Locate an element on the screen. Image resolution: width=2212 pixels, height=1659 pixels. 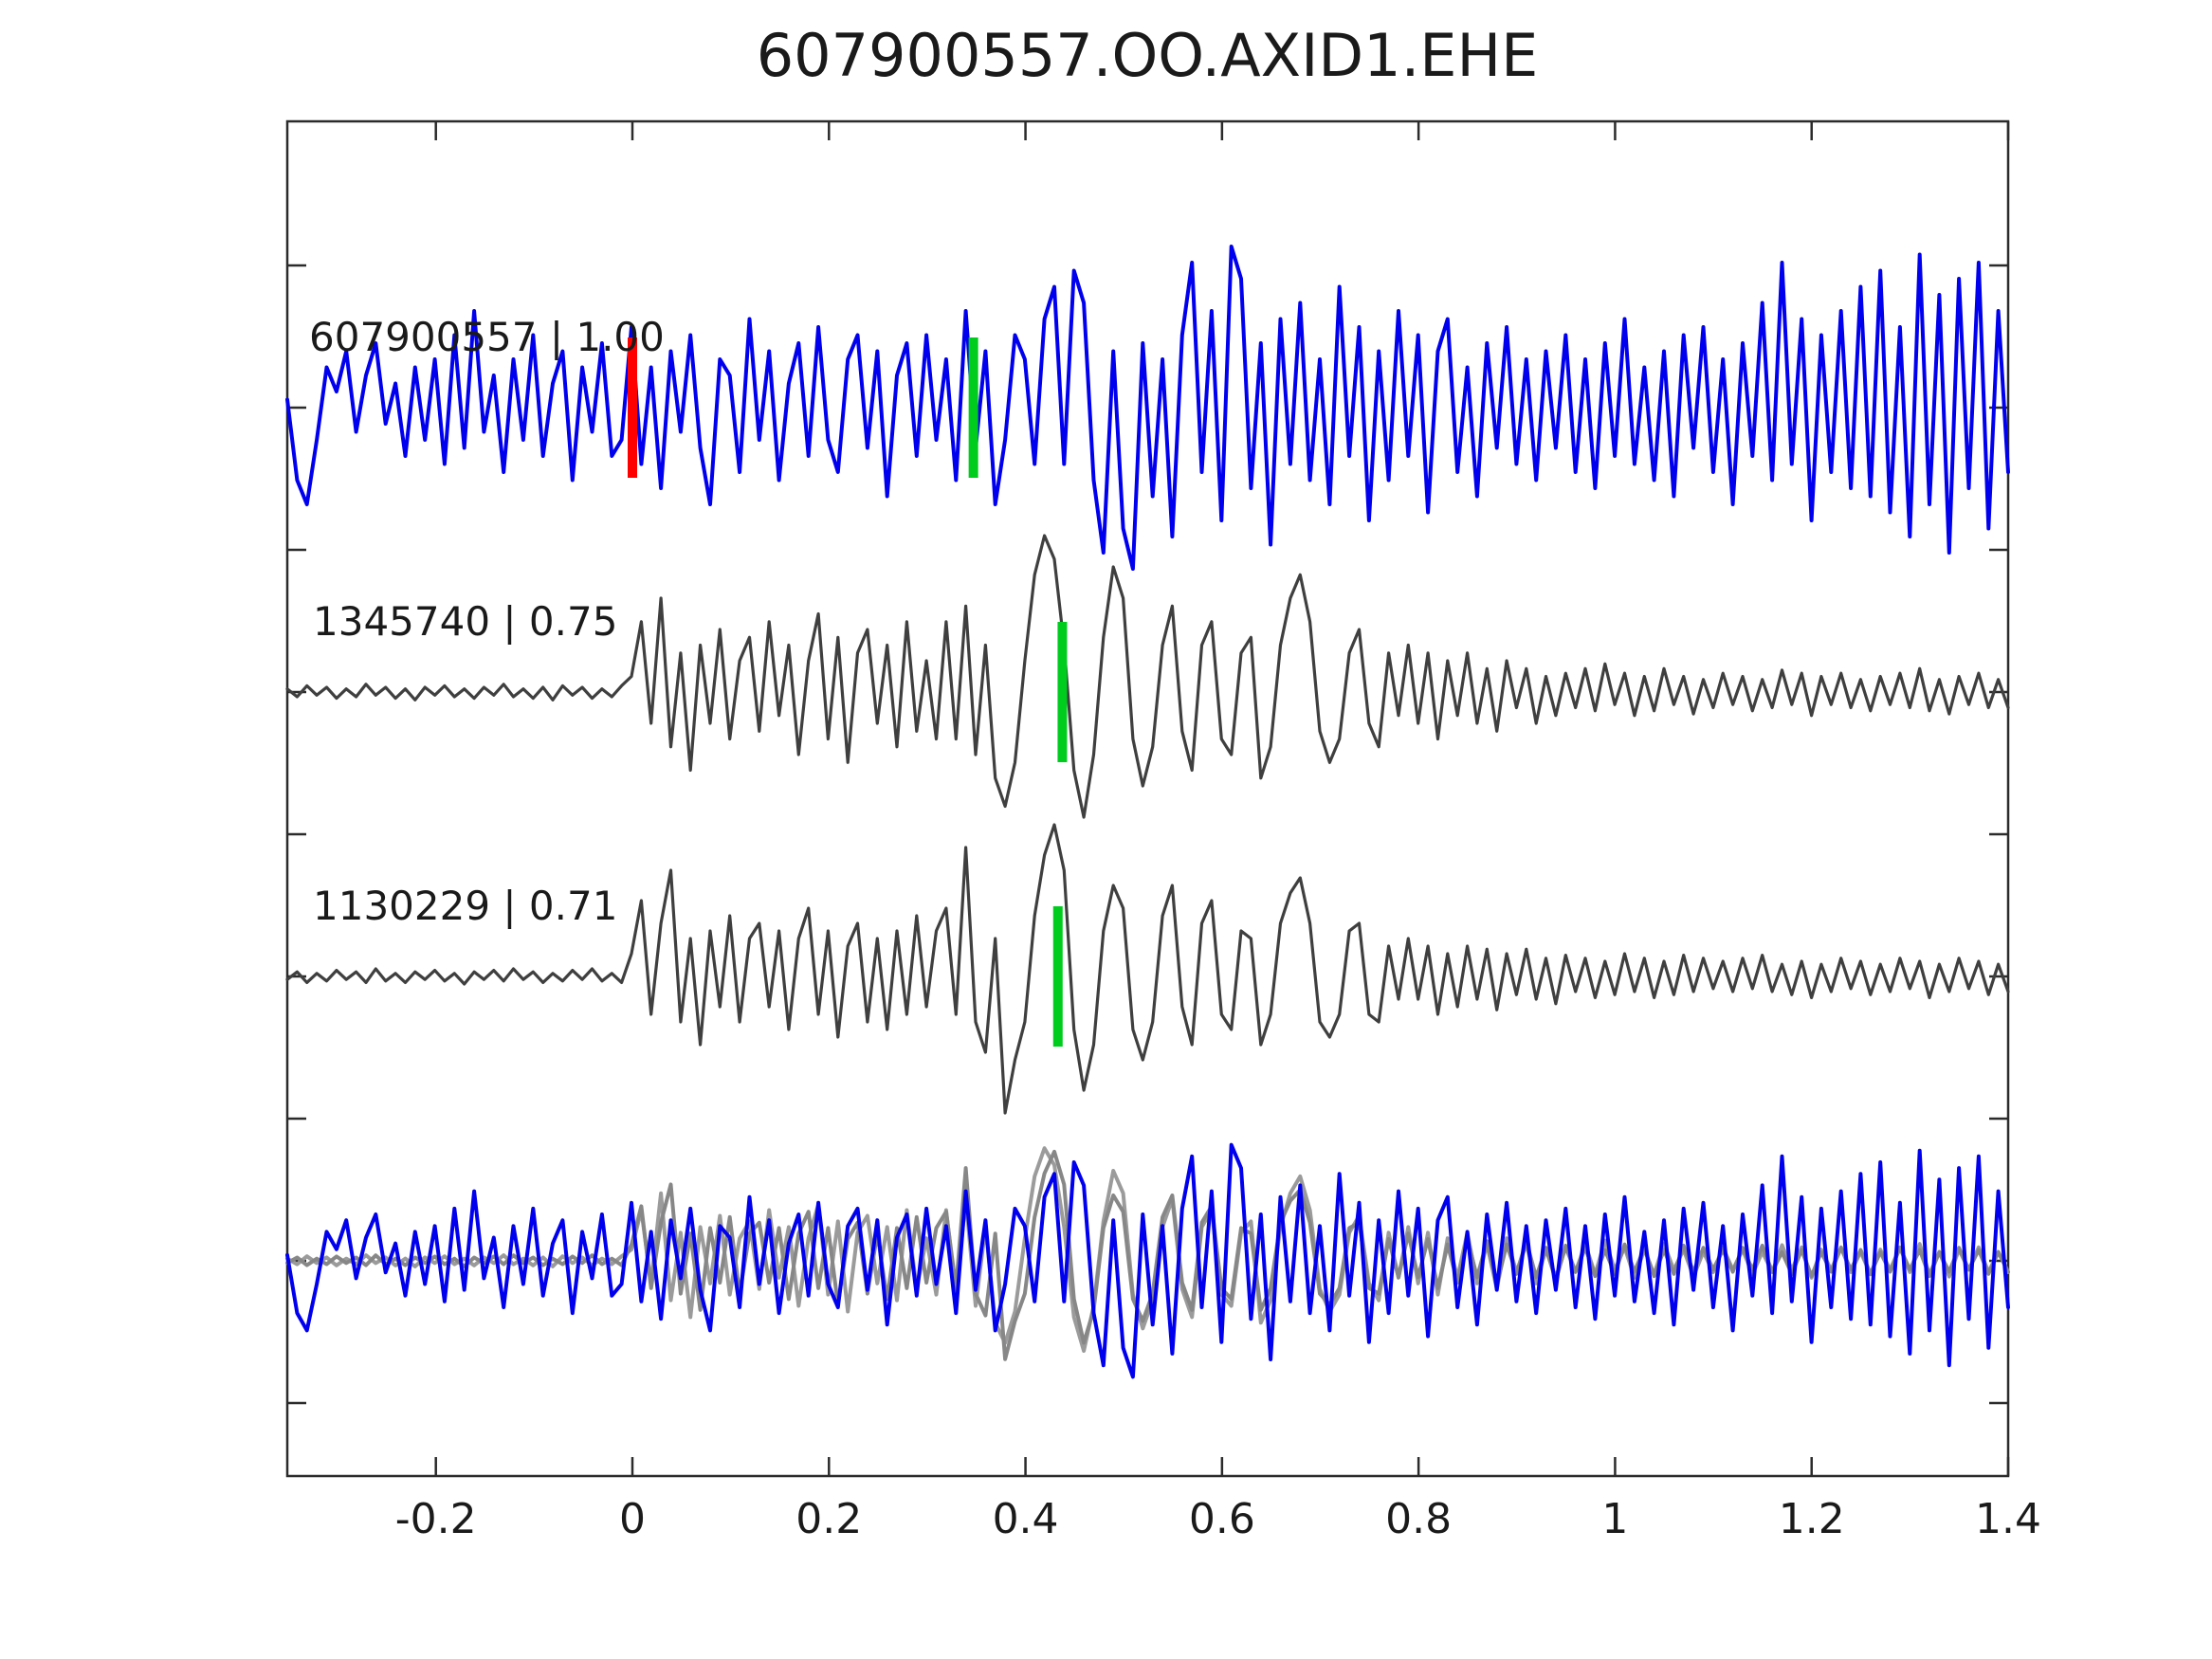
chart-title: 607900557.OO.AXID1.EHE is located at coordinates (1148, 55).